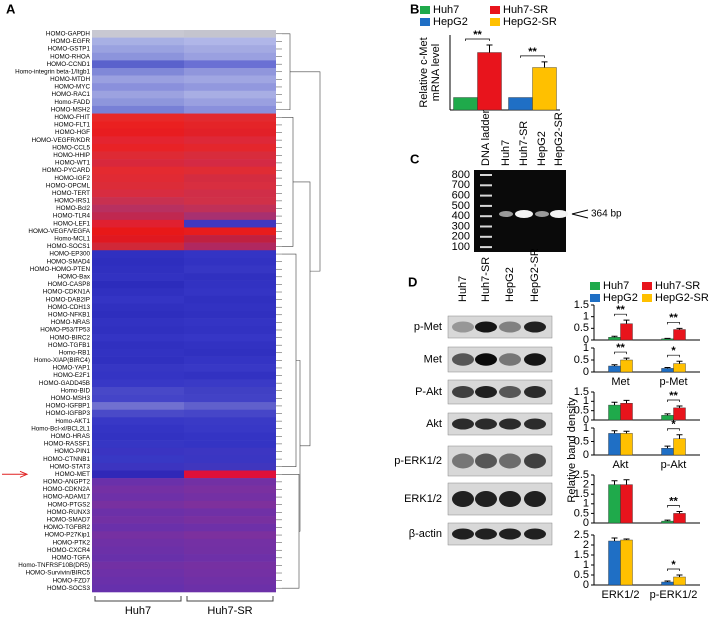  What do you see at coordinates (72, 102) in the screenshot?
I see `gene-label: Homo-FADD` at bounding box center [72, 102].